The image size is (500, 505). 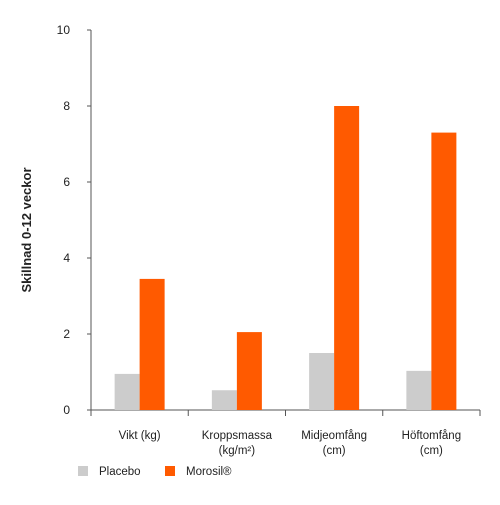 I want to click on x-category-label-line: Vikt (kg), so click(x=140, y=436).